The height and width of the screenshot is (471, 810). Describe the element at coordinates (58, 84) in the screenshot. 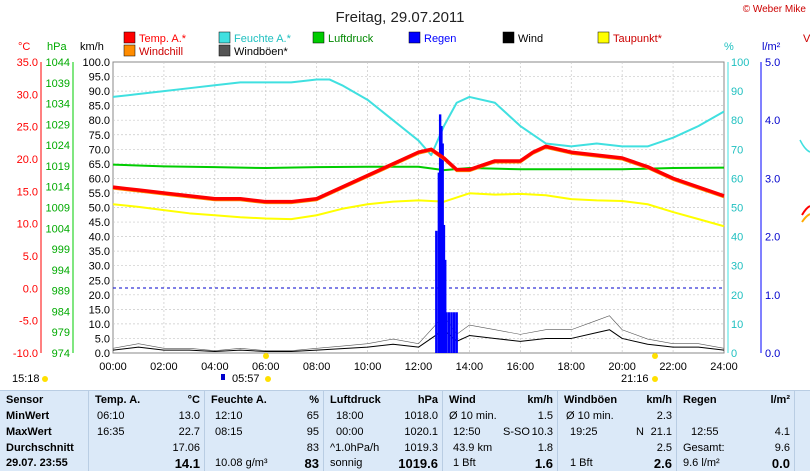

I see `pressure-tick-label: 1039` at that location.